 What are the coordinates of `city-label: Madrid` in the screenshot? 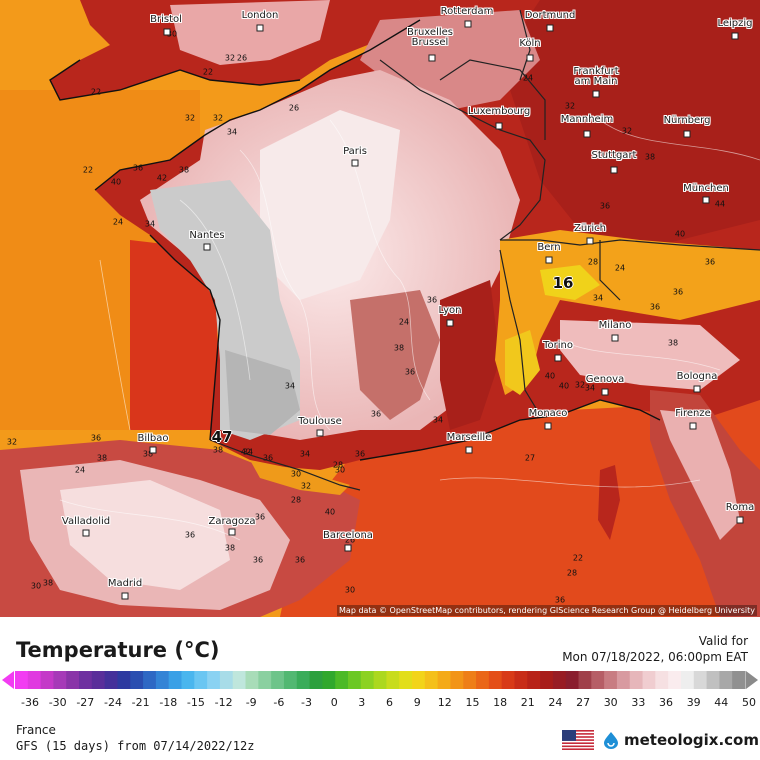 It's located at (125, 583).